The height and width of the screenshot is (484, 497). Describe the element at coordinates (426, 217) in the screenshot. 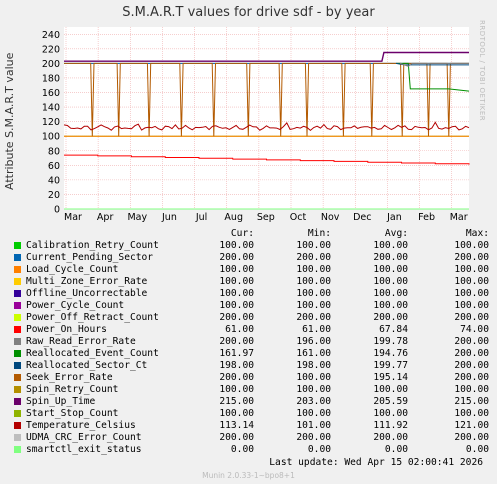

I see `x-tick-label: Feb` at that location.